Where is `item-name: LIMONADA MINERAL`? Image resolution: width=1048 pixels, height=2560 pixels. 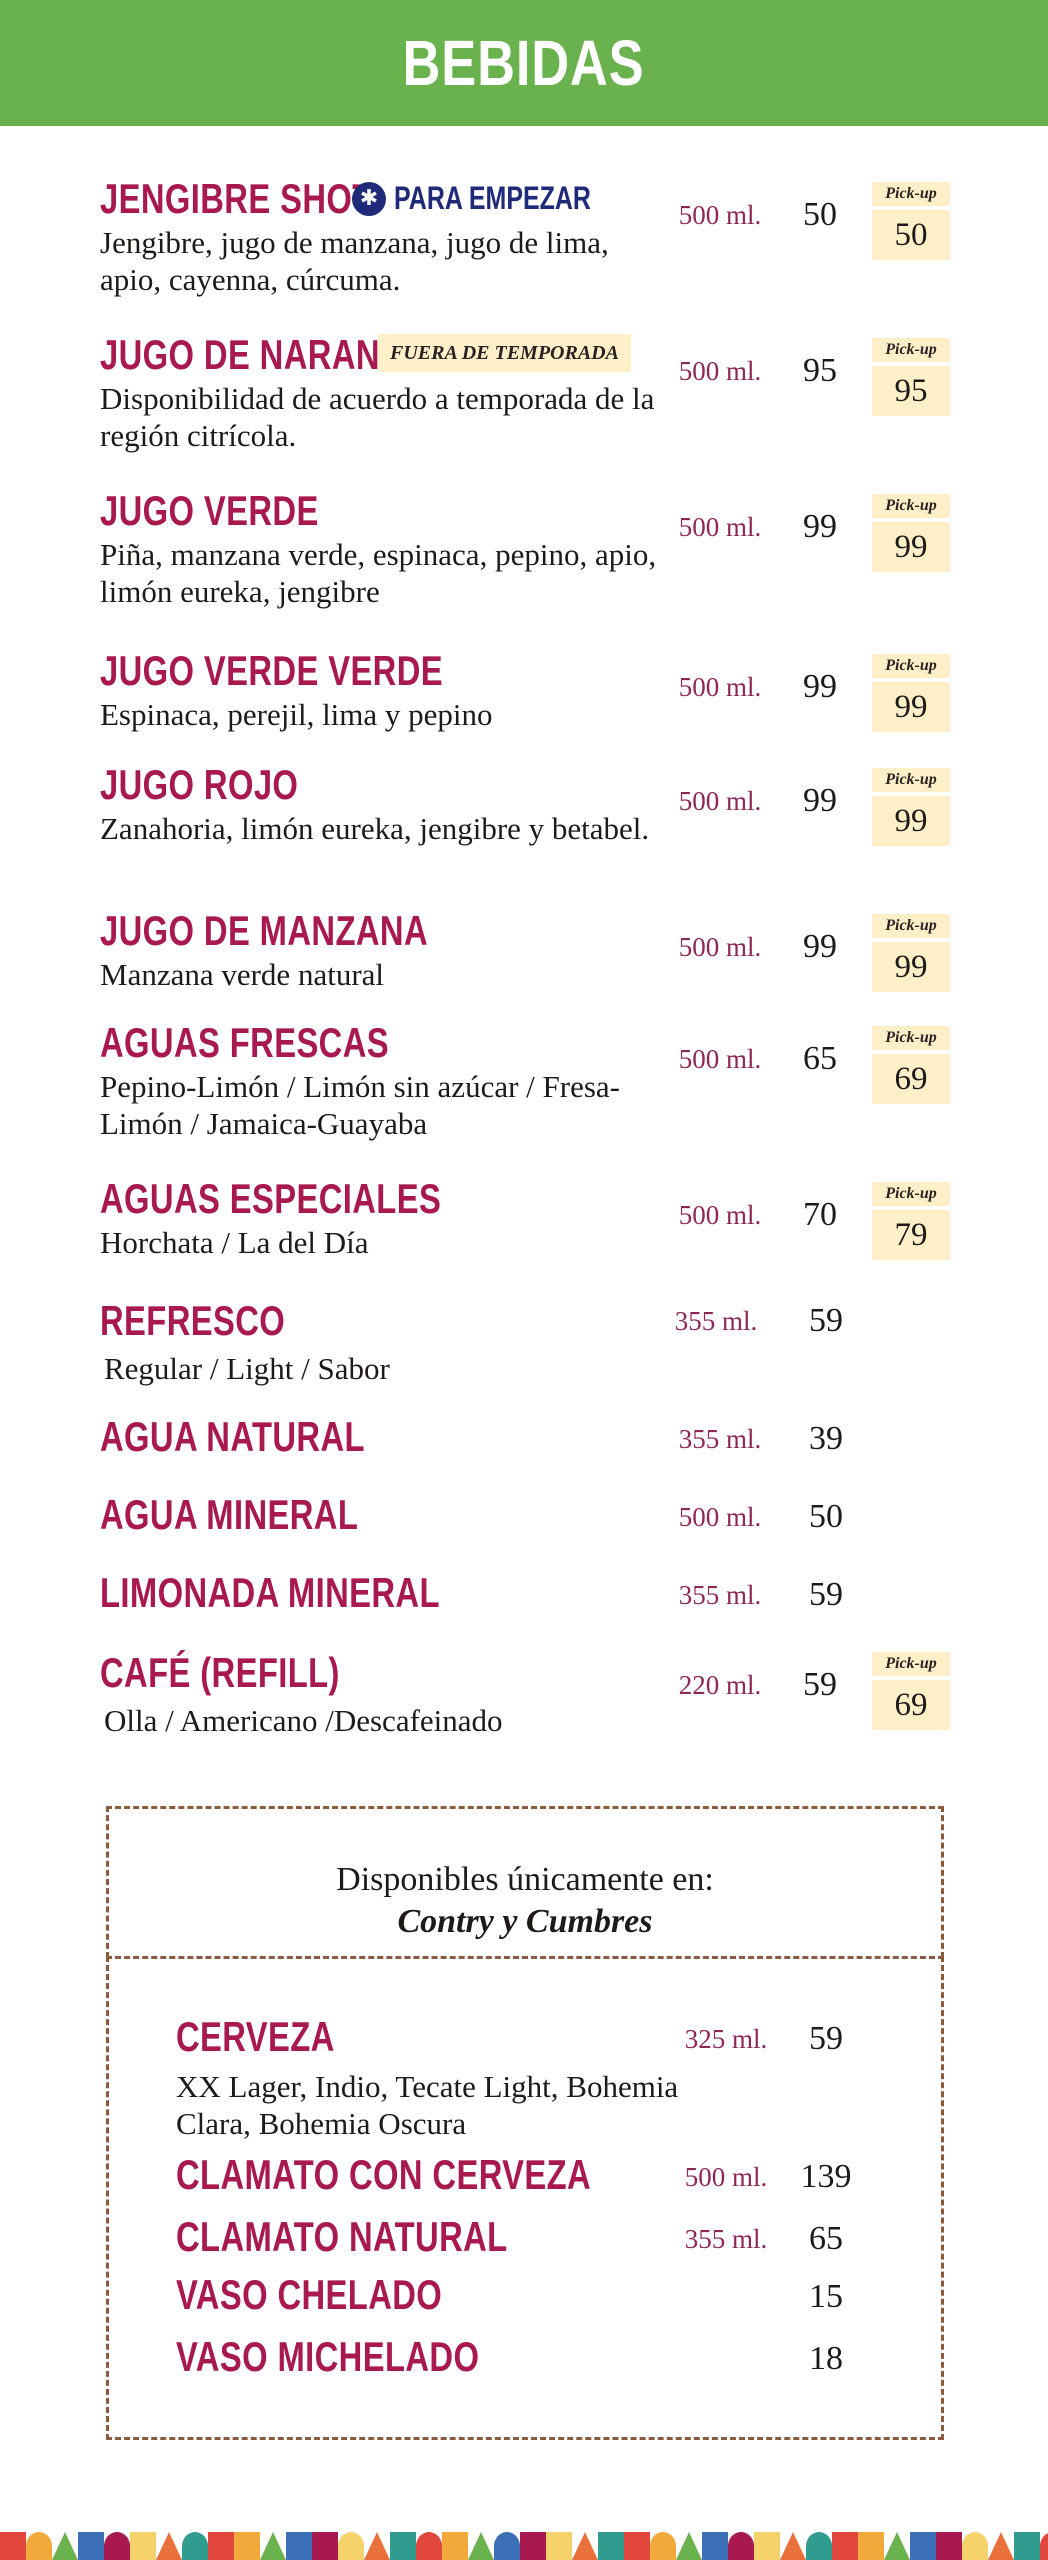 item-name: LIMONADA MINERAL is located at coordinates (270, 1592).